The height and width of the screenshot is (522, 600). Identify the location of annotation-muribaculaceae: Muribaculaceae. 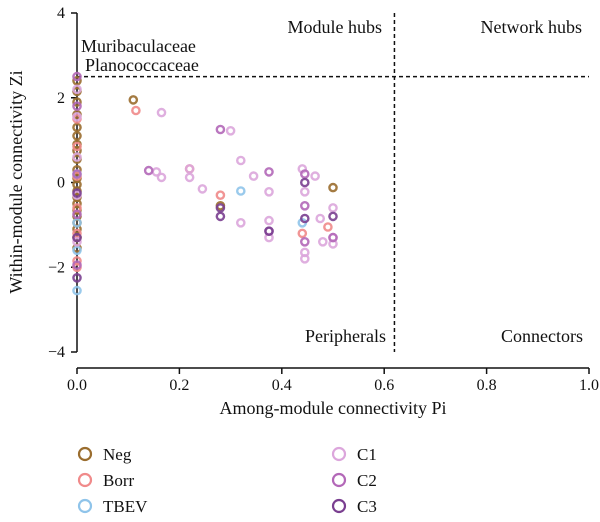
(138, 46).